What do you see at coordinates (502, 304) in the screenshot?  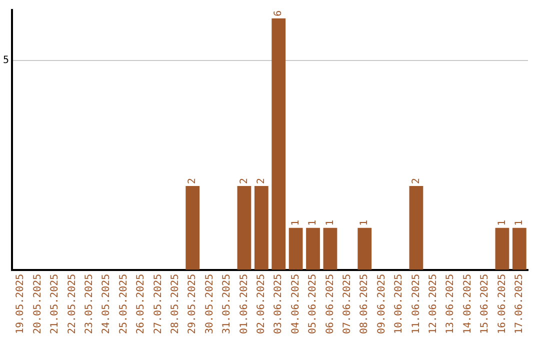 I see `x-tick-label: 16.06.2025` at bounding box center [502, 304].